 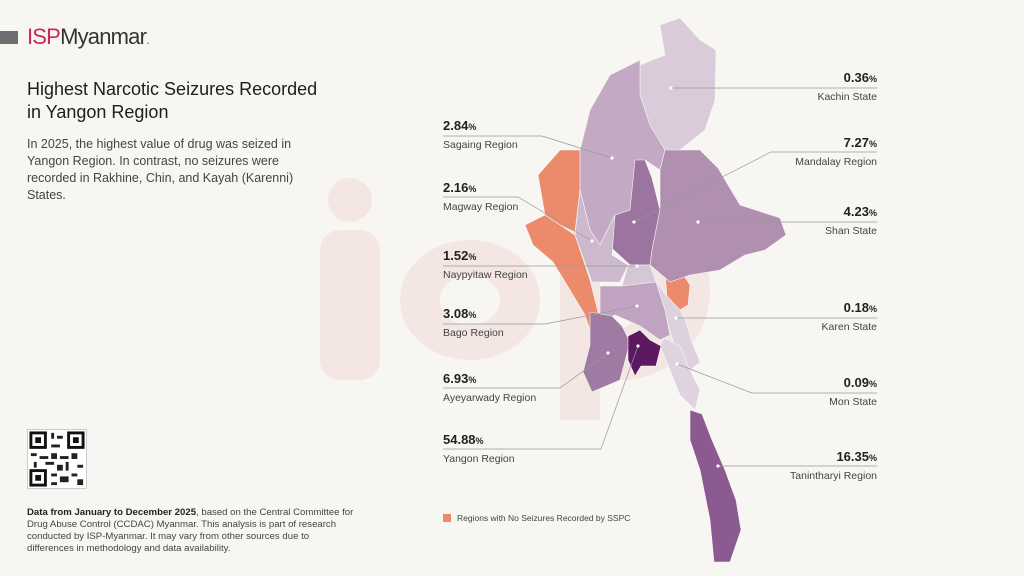 I want to click on region-dot-mandalay-region, so click(x=634, y=222).